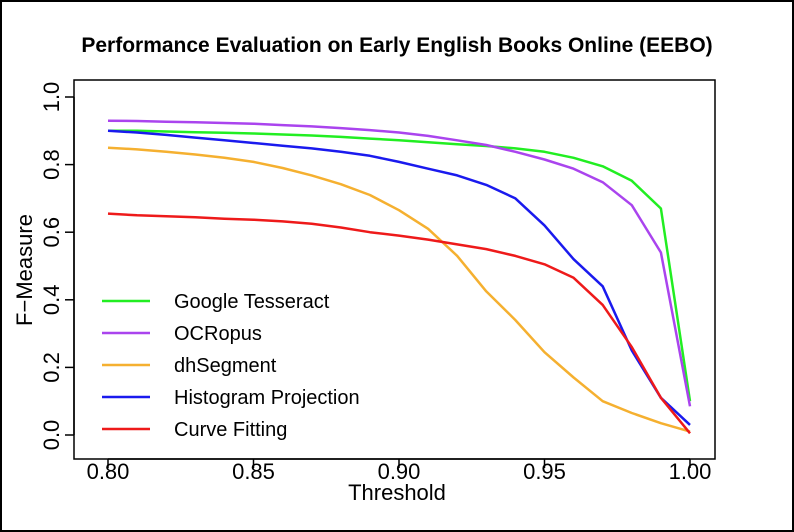 The height and width of the screenshot is (532, 794). Describe the element at coordinates (108, 471) in the screenshot. I see `x-tick-label: 0.80` at that location.